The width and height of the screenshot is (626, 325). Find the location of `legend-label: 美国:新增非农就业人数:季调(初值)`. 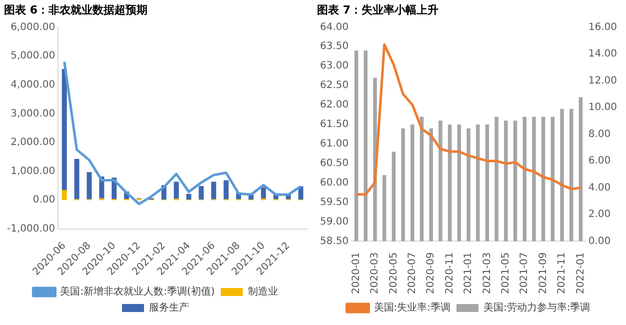

legend-label: 美国:新增非农就业人数:季调(初值) is located at coordinates (137, 292).